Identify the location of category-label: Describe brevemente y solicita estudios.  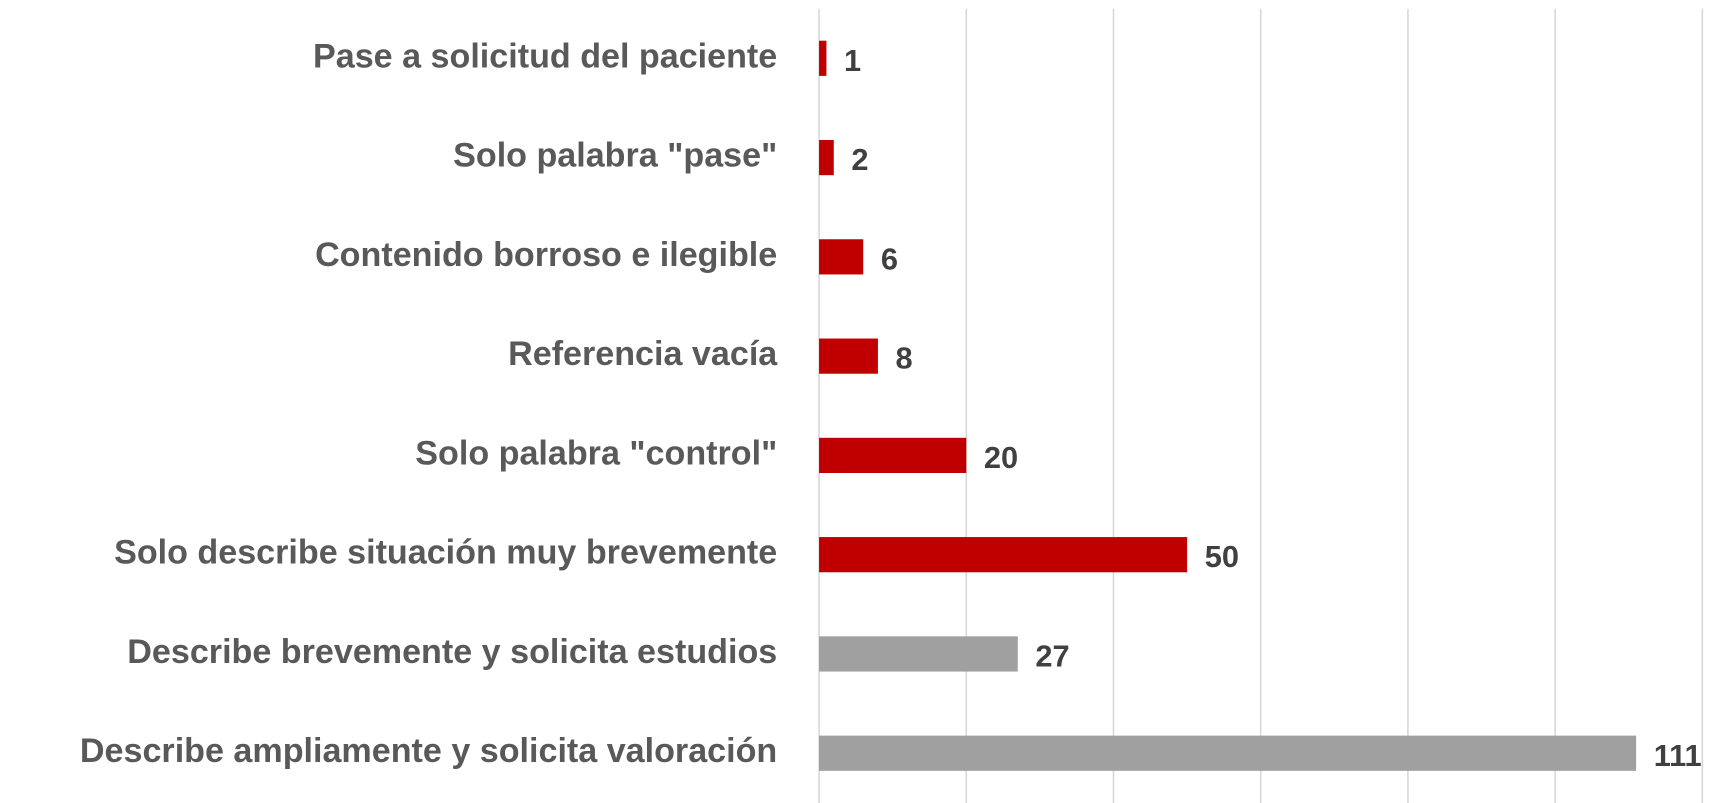
(452, 652).